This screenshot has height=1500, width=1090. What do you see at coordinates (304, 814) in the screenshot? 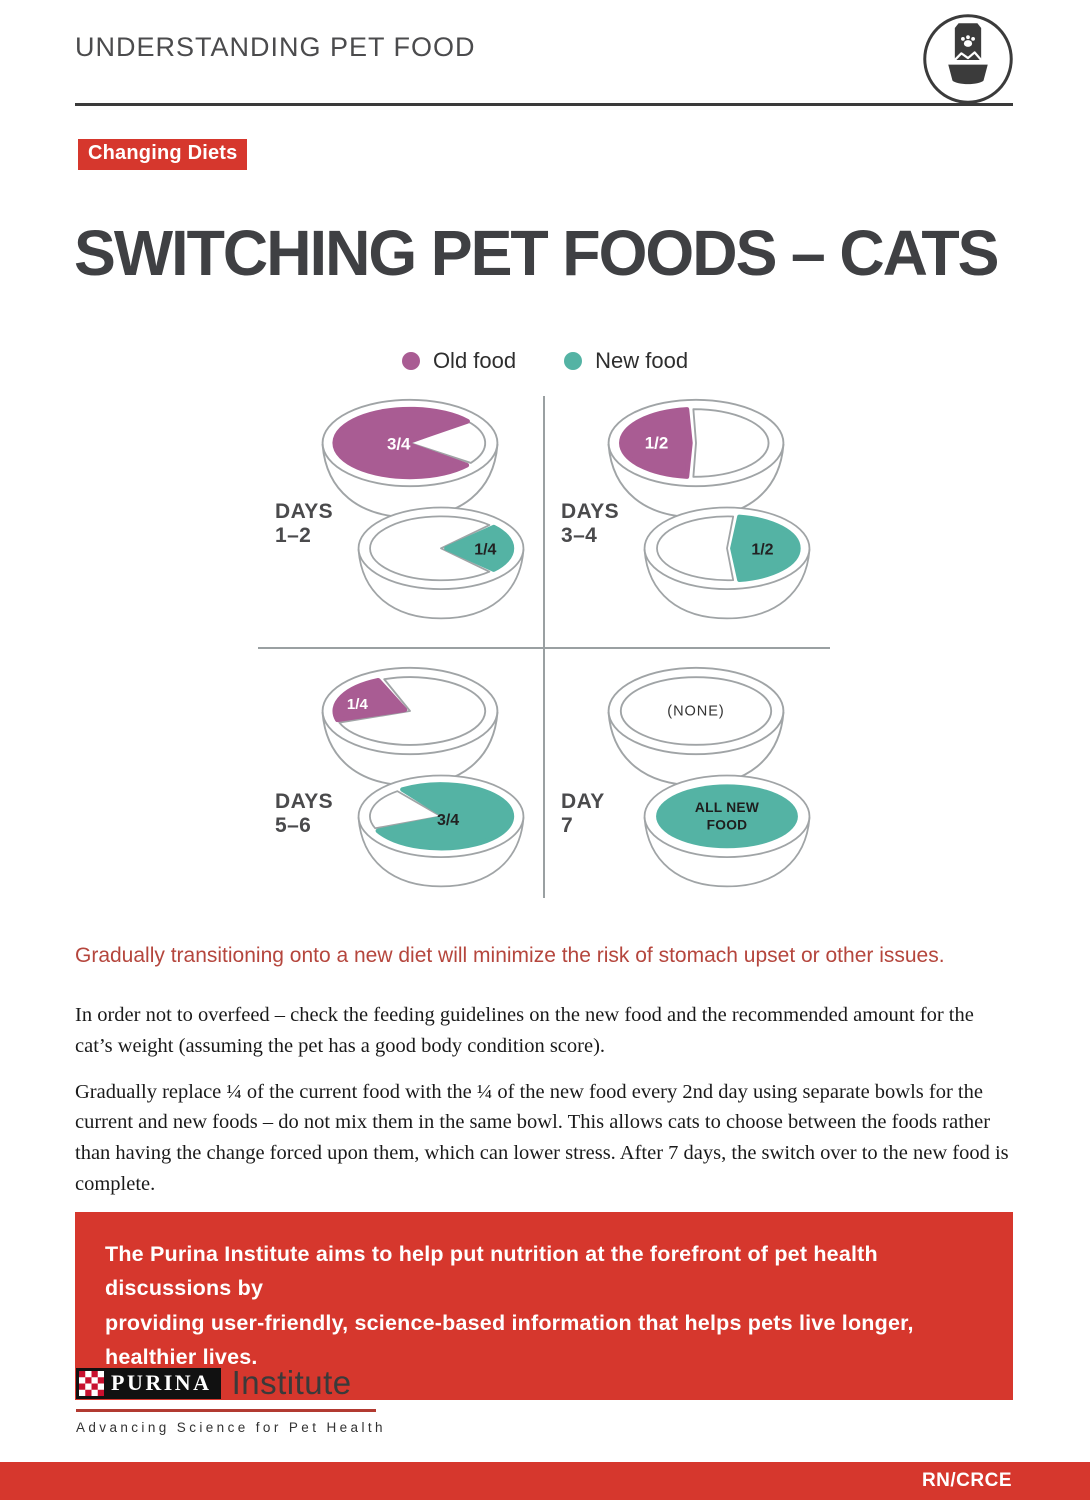
I see `quadrant-label: DAYS 5–6` at bounding box center [304, 814].